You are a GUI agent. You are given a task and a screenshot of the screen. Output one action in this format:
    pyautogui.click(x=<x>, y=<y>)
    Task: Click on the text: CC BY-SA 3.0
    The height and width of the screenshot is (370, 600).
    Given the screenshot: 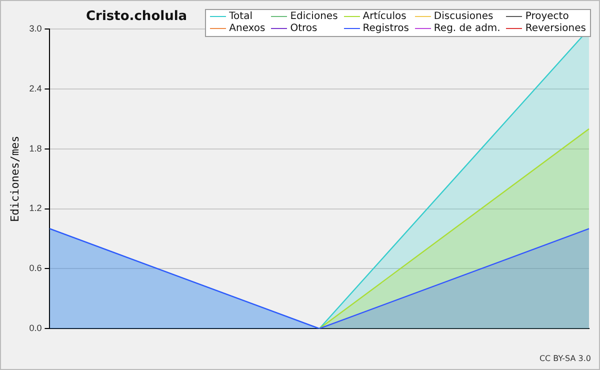 What is the action you would take?
    pyautogui.click(x=565, y=358)
    